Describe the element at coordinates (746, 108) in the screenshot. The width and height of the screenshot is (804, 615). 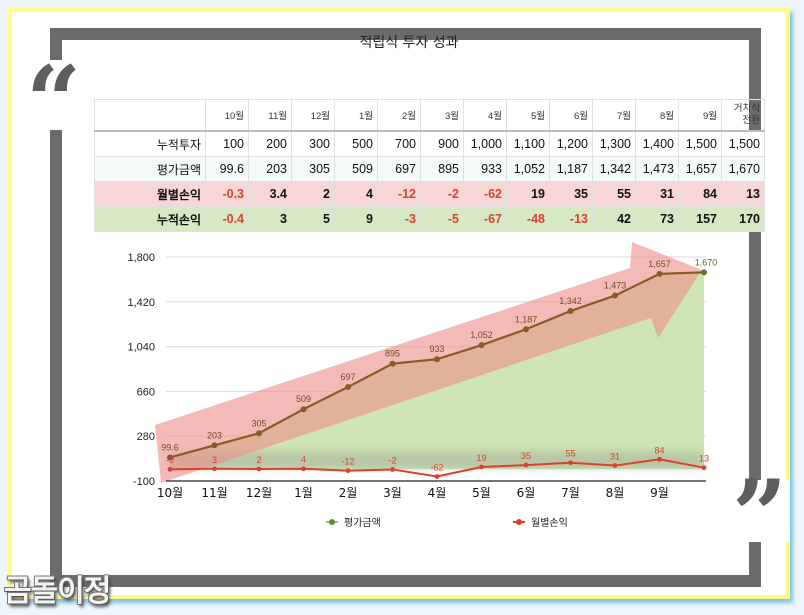
I see `col-header-line: 거치식` at that location.